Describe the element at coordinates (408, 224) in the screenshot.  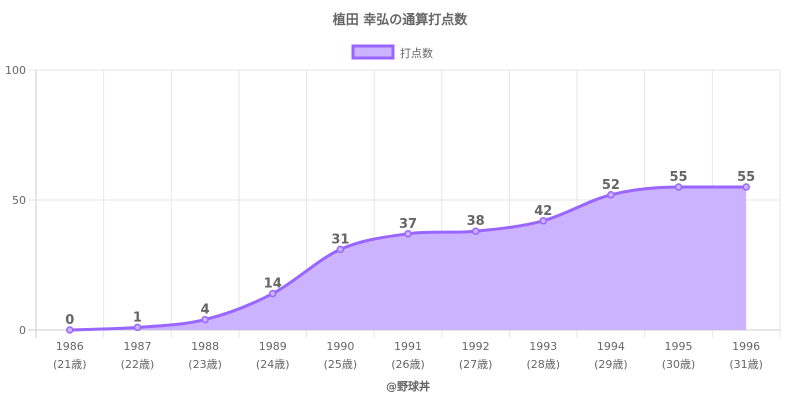
I see `data-label: 37` at that location.